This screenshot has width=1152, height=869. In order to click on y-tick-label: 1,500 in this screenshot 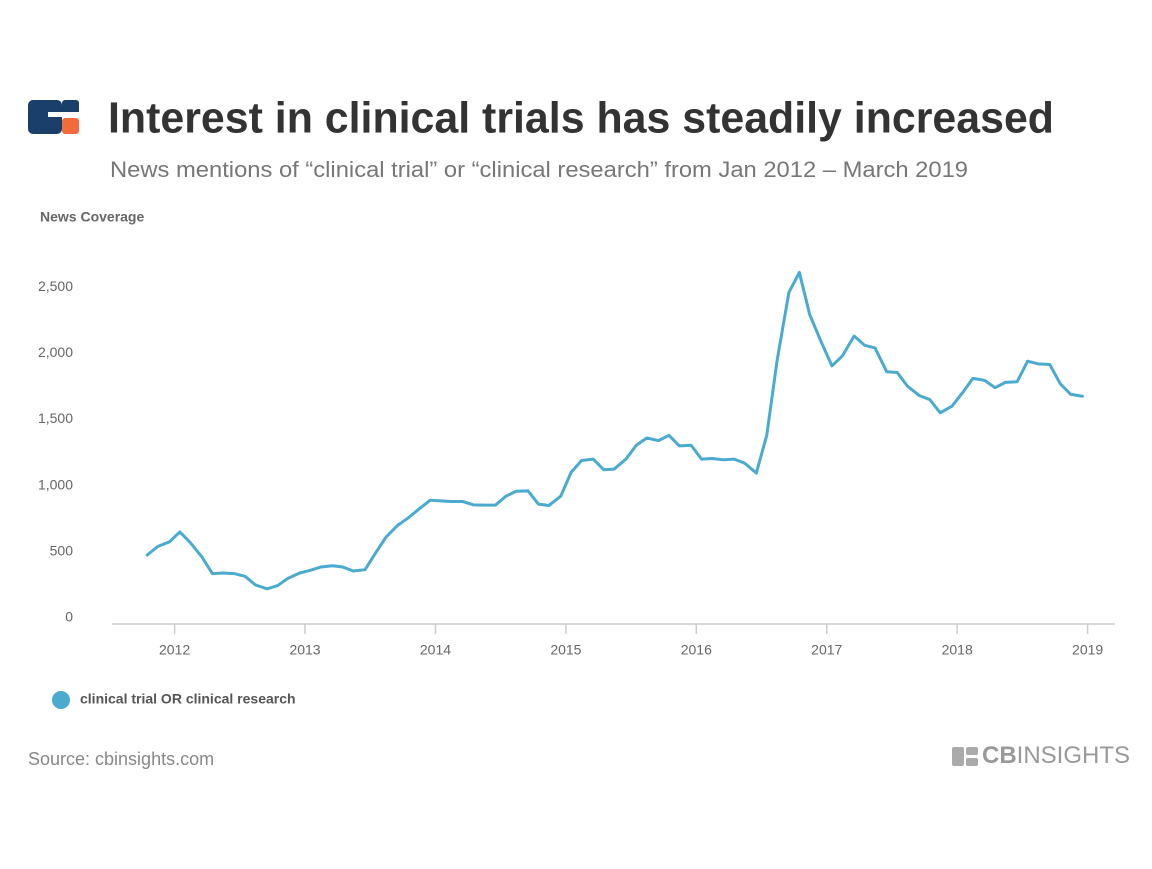, I will do `click(55, 418)`.